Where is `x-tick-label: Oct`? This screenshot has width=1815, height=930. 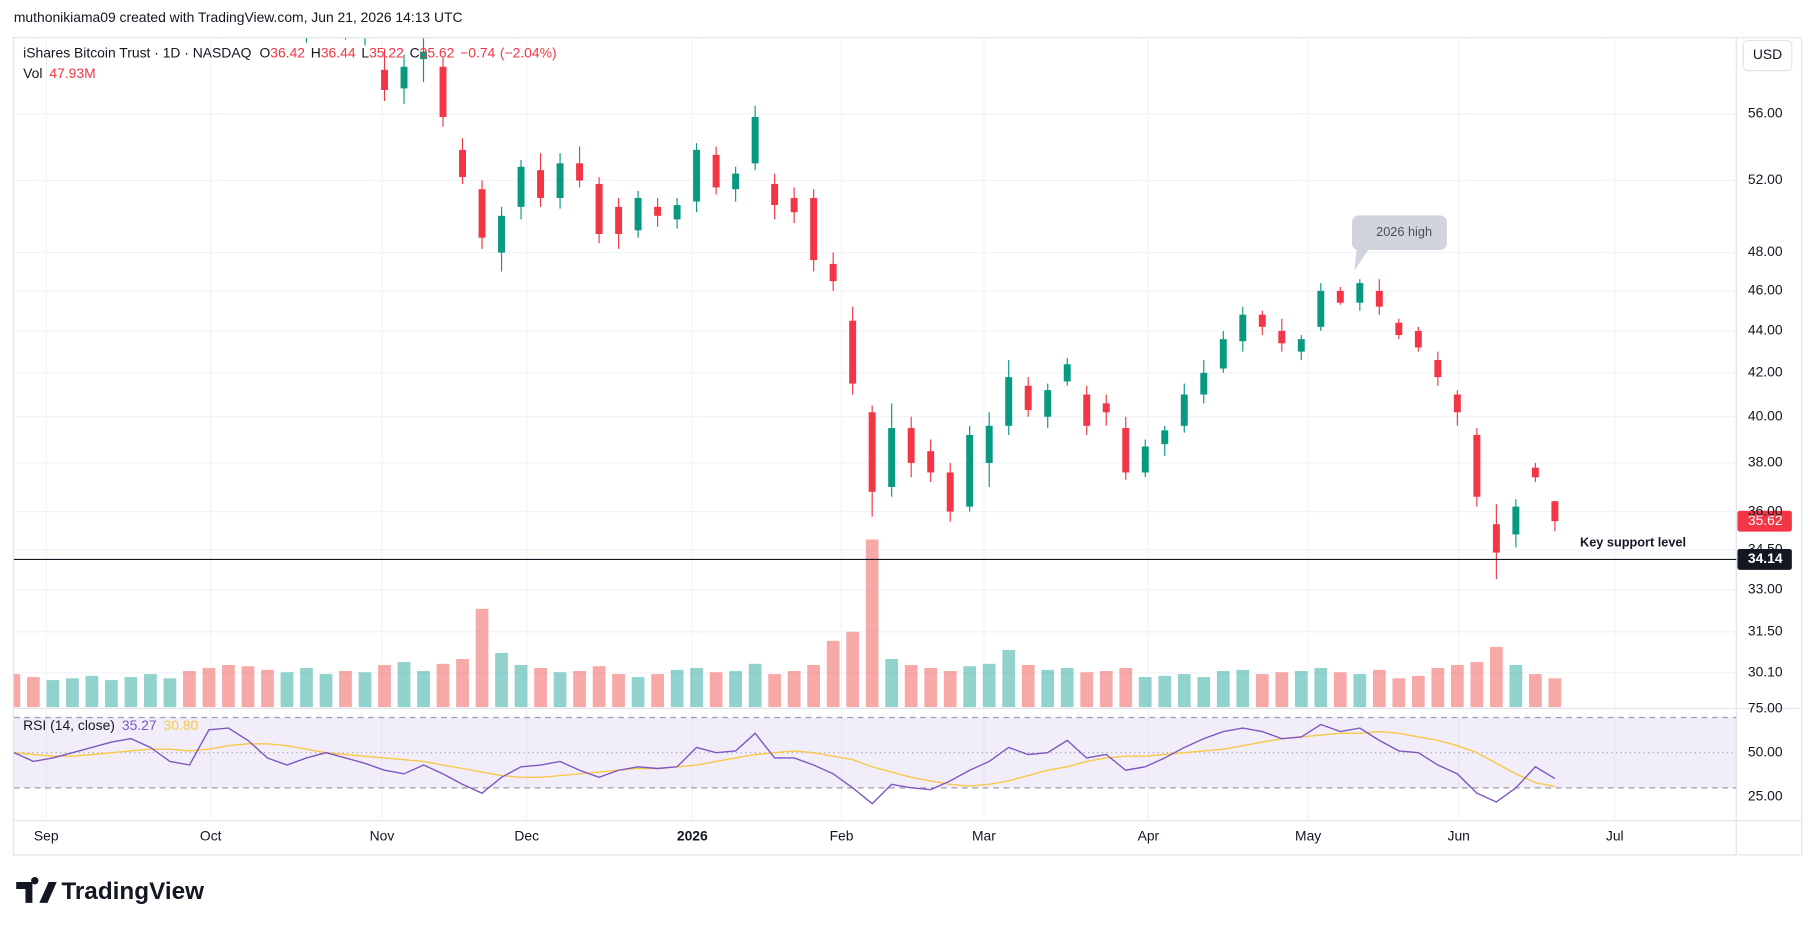
x-tick-label: Oct is located at coordinates (211, 836).